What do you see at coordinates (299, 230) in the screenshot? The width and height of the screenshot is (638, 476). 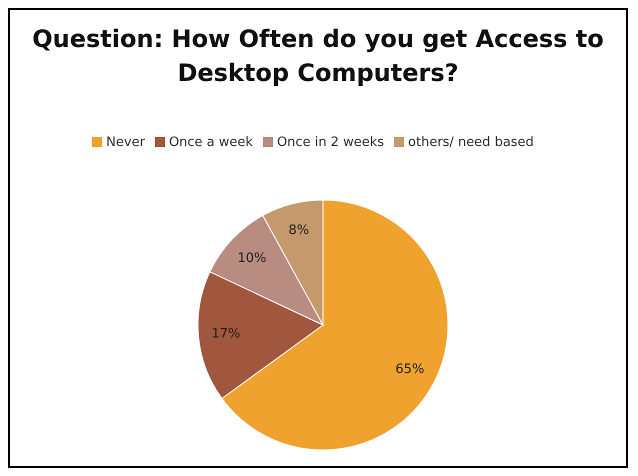 I see `data-label: 8%` at bounding box center [299, 230].